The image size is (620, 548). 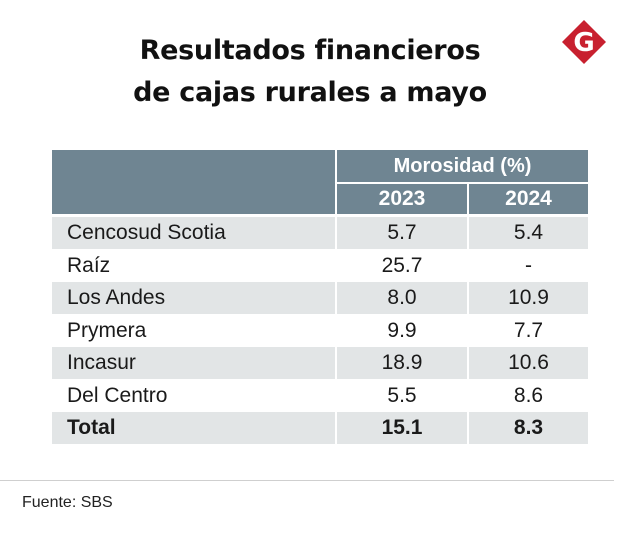 What do you see at coordinates (402, 265) in the screenshot?
I see `value-2023: 25.7` at bounding box center [402, 265].